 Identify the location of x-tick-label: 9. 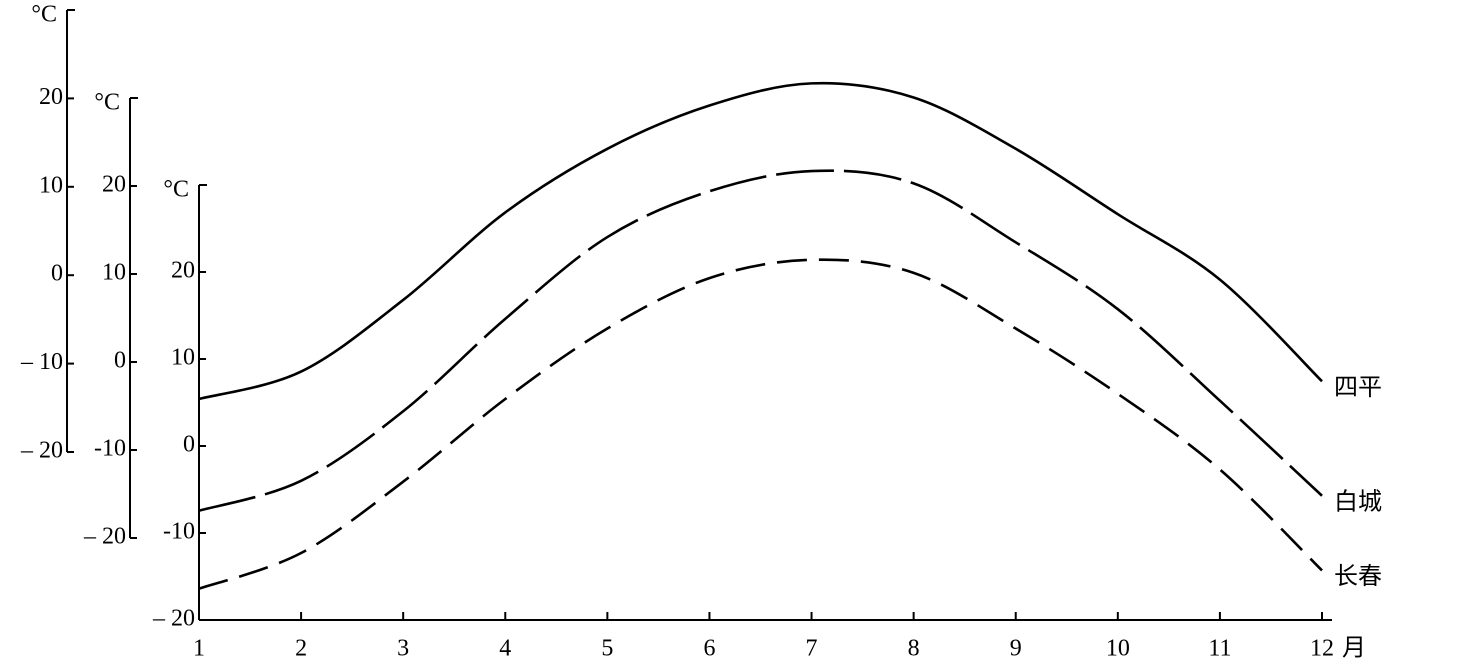
(1016, 649).